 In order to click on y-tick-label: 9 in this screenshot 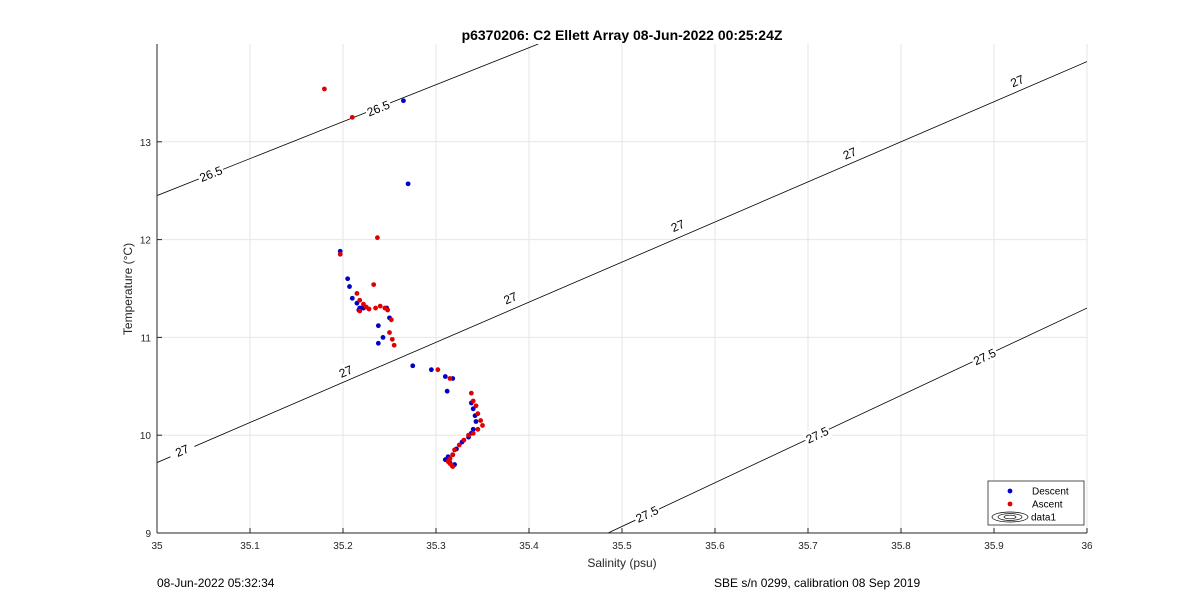, I will do `click(148, 534)`.